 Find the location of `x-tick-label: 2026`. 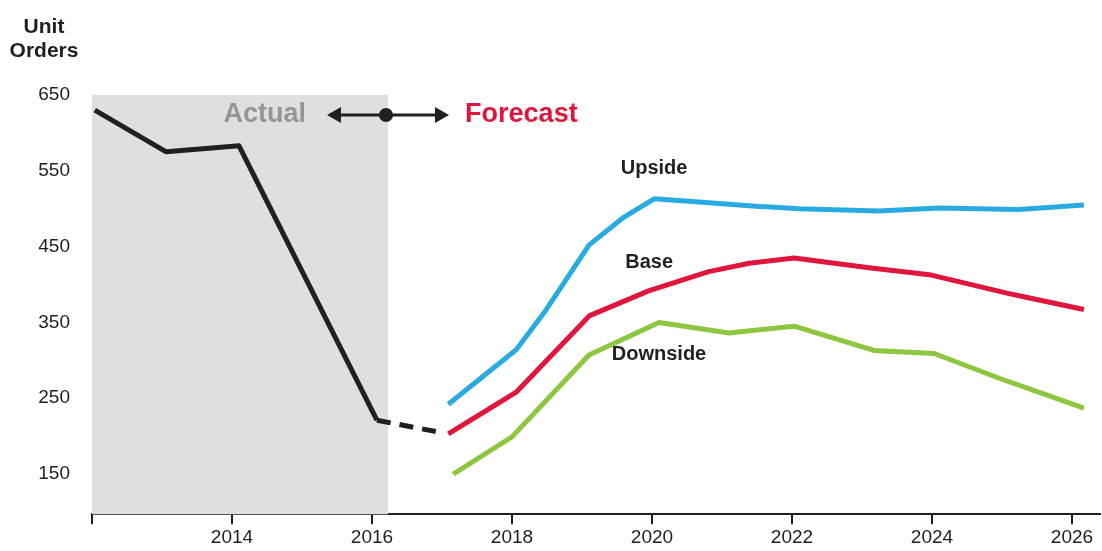

x-tick-label: 2026 is located at coordinates (1072, 536).